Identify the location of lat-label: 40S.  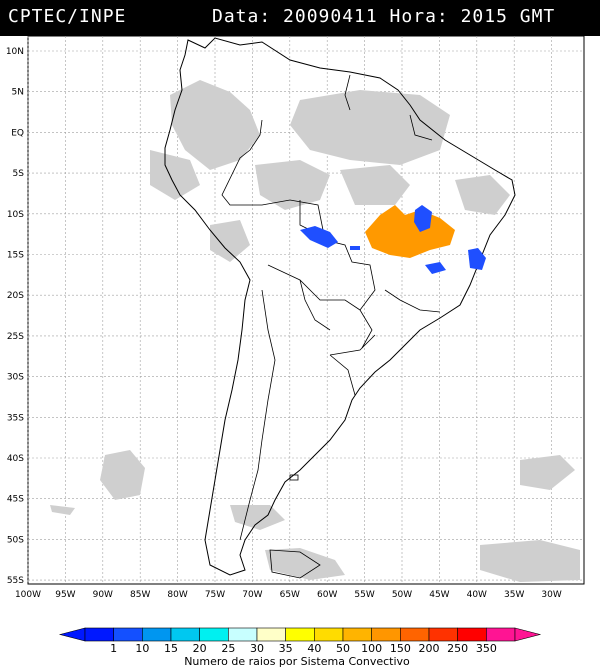
(15, 459).